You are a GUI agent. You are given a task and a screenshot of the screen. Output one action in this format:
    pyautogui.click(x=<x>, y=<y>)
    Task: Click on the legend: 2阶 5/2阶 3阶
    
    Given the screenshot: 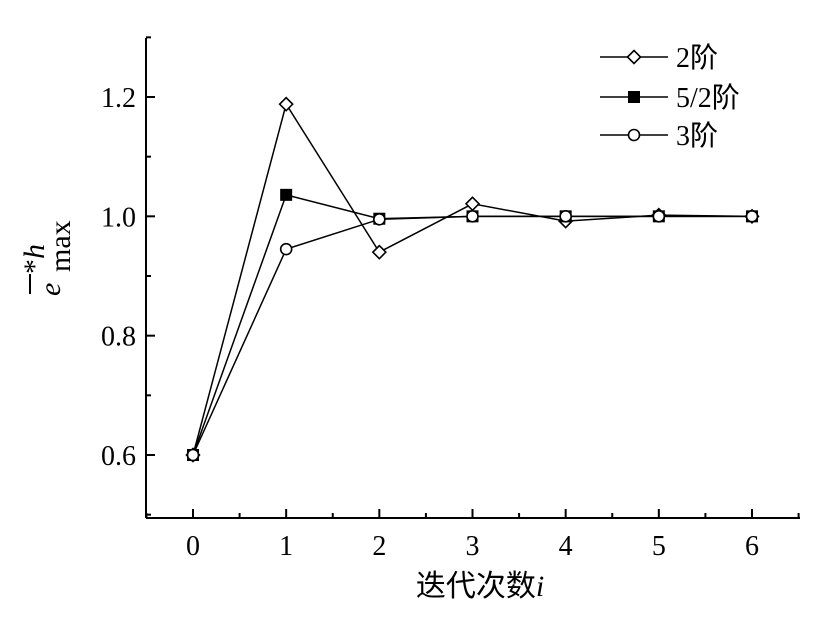 What is the action you would take?
    pyautogui.click(x=670, y=97)
    